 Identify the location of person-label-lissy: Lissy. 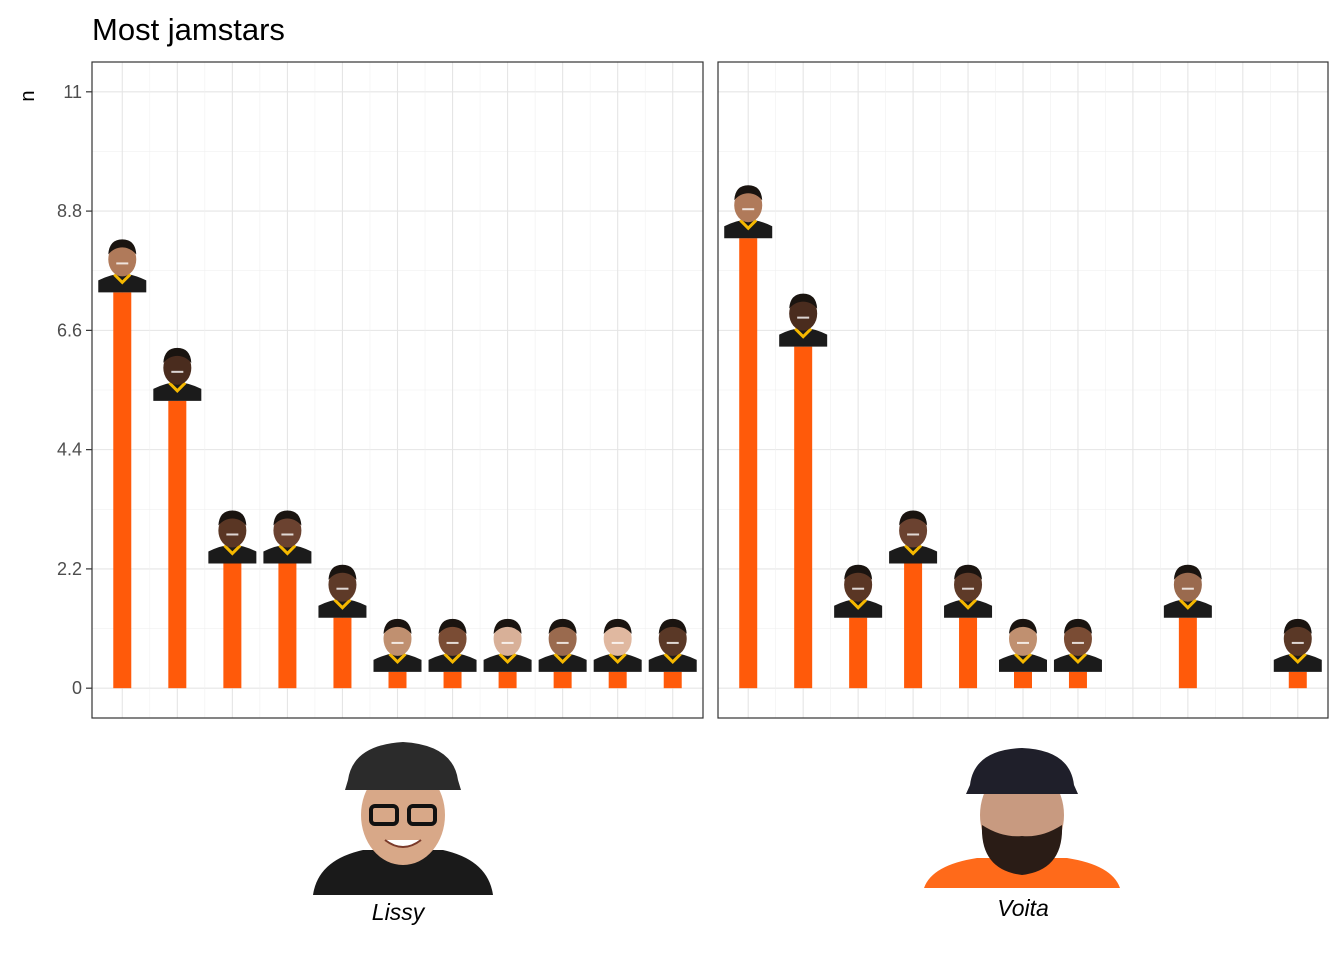
(399, 912).